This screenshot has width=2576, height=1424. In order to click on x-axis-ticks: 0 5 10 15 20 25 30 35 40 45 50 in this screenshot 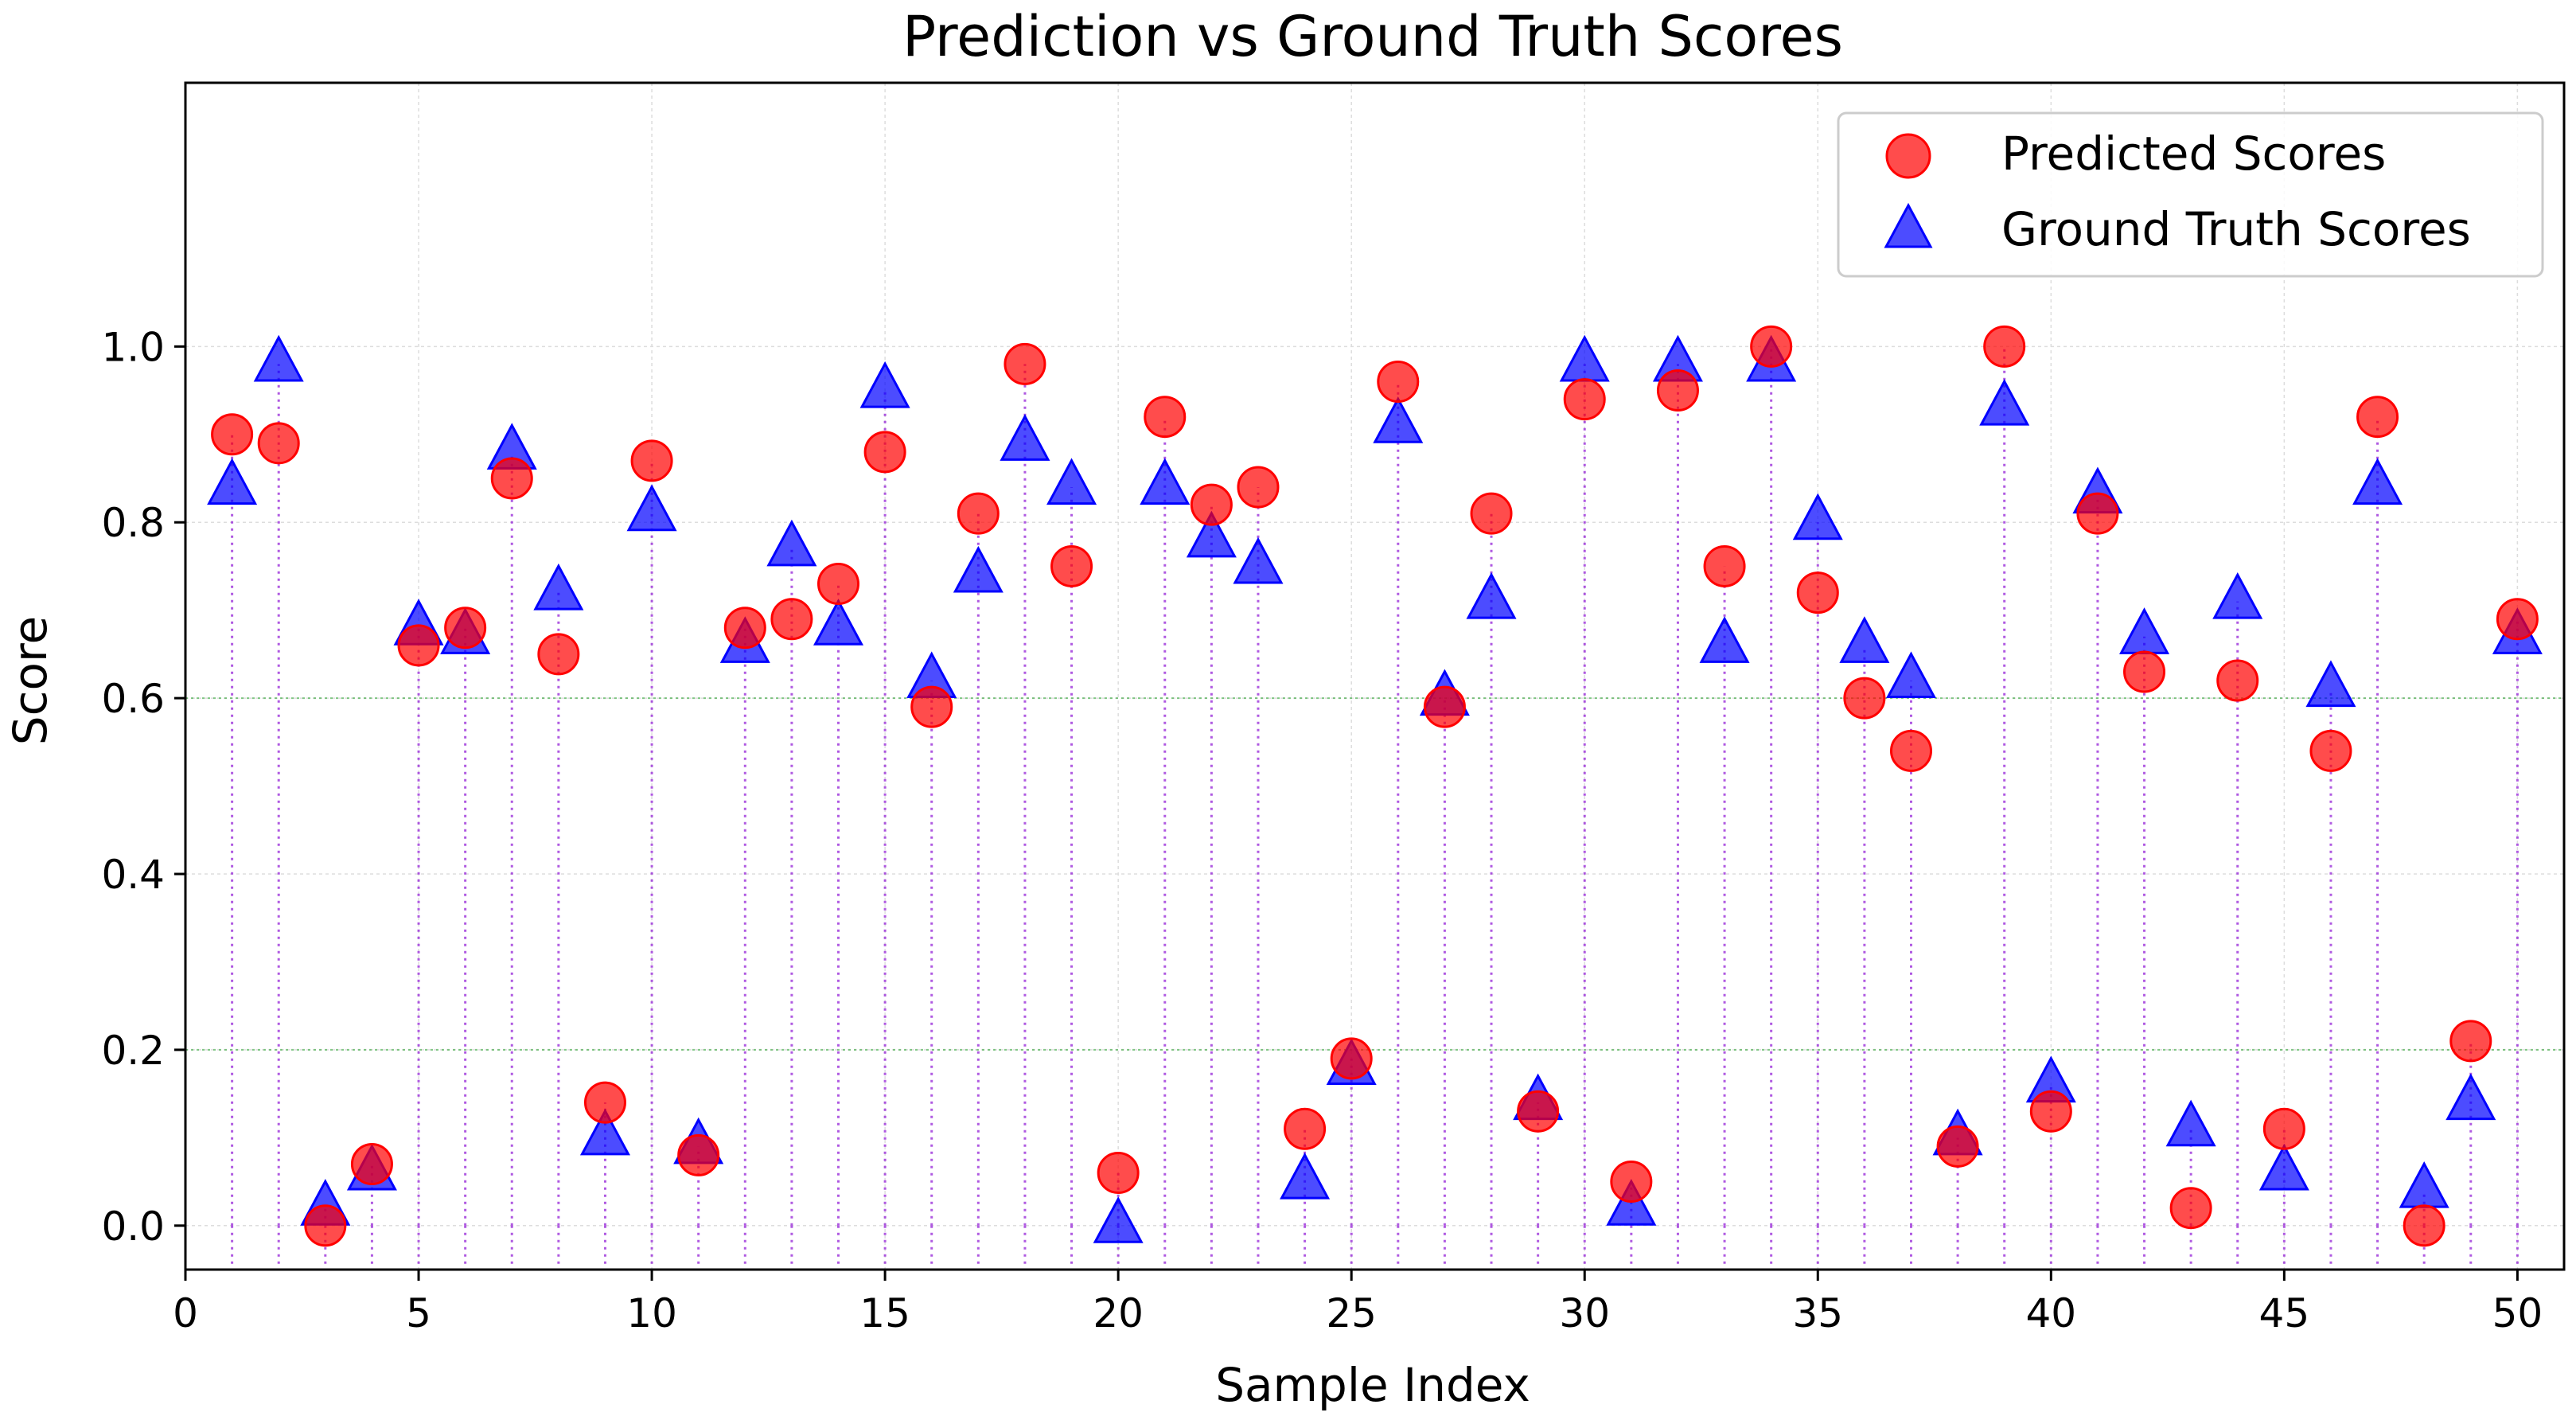, I will do `click(1358, 1303)`.